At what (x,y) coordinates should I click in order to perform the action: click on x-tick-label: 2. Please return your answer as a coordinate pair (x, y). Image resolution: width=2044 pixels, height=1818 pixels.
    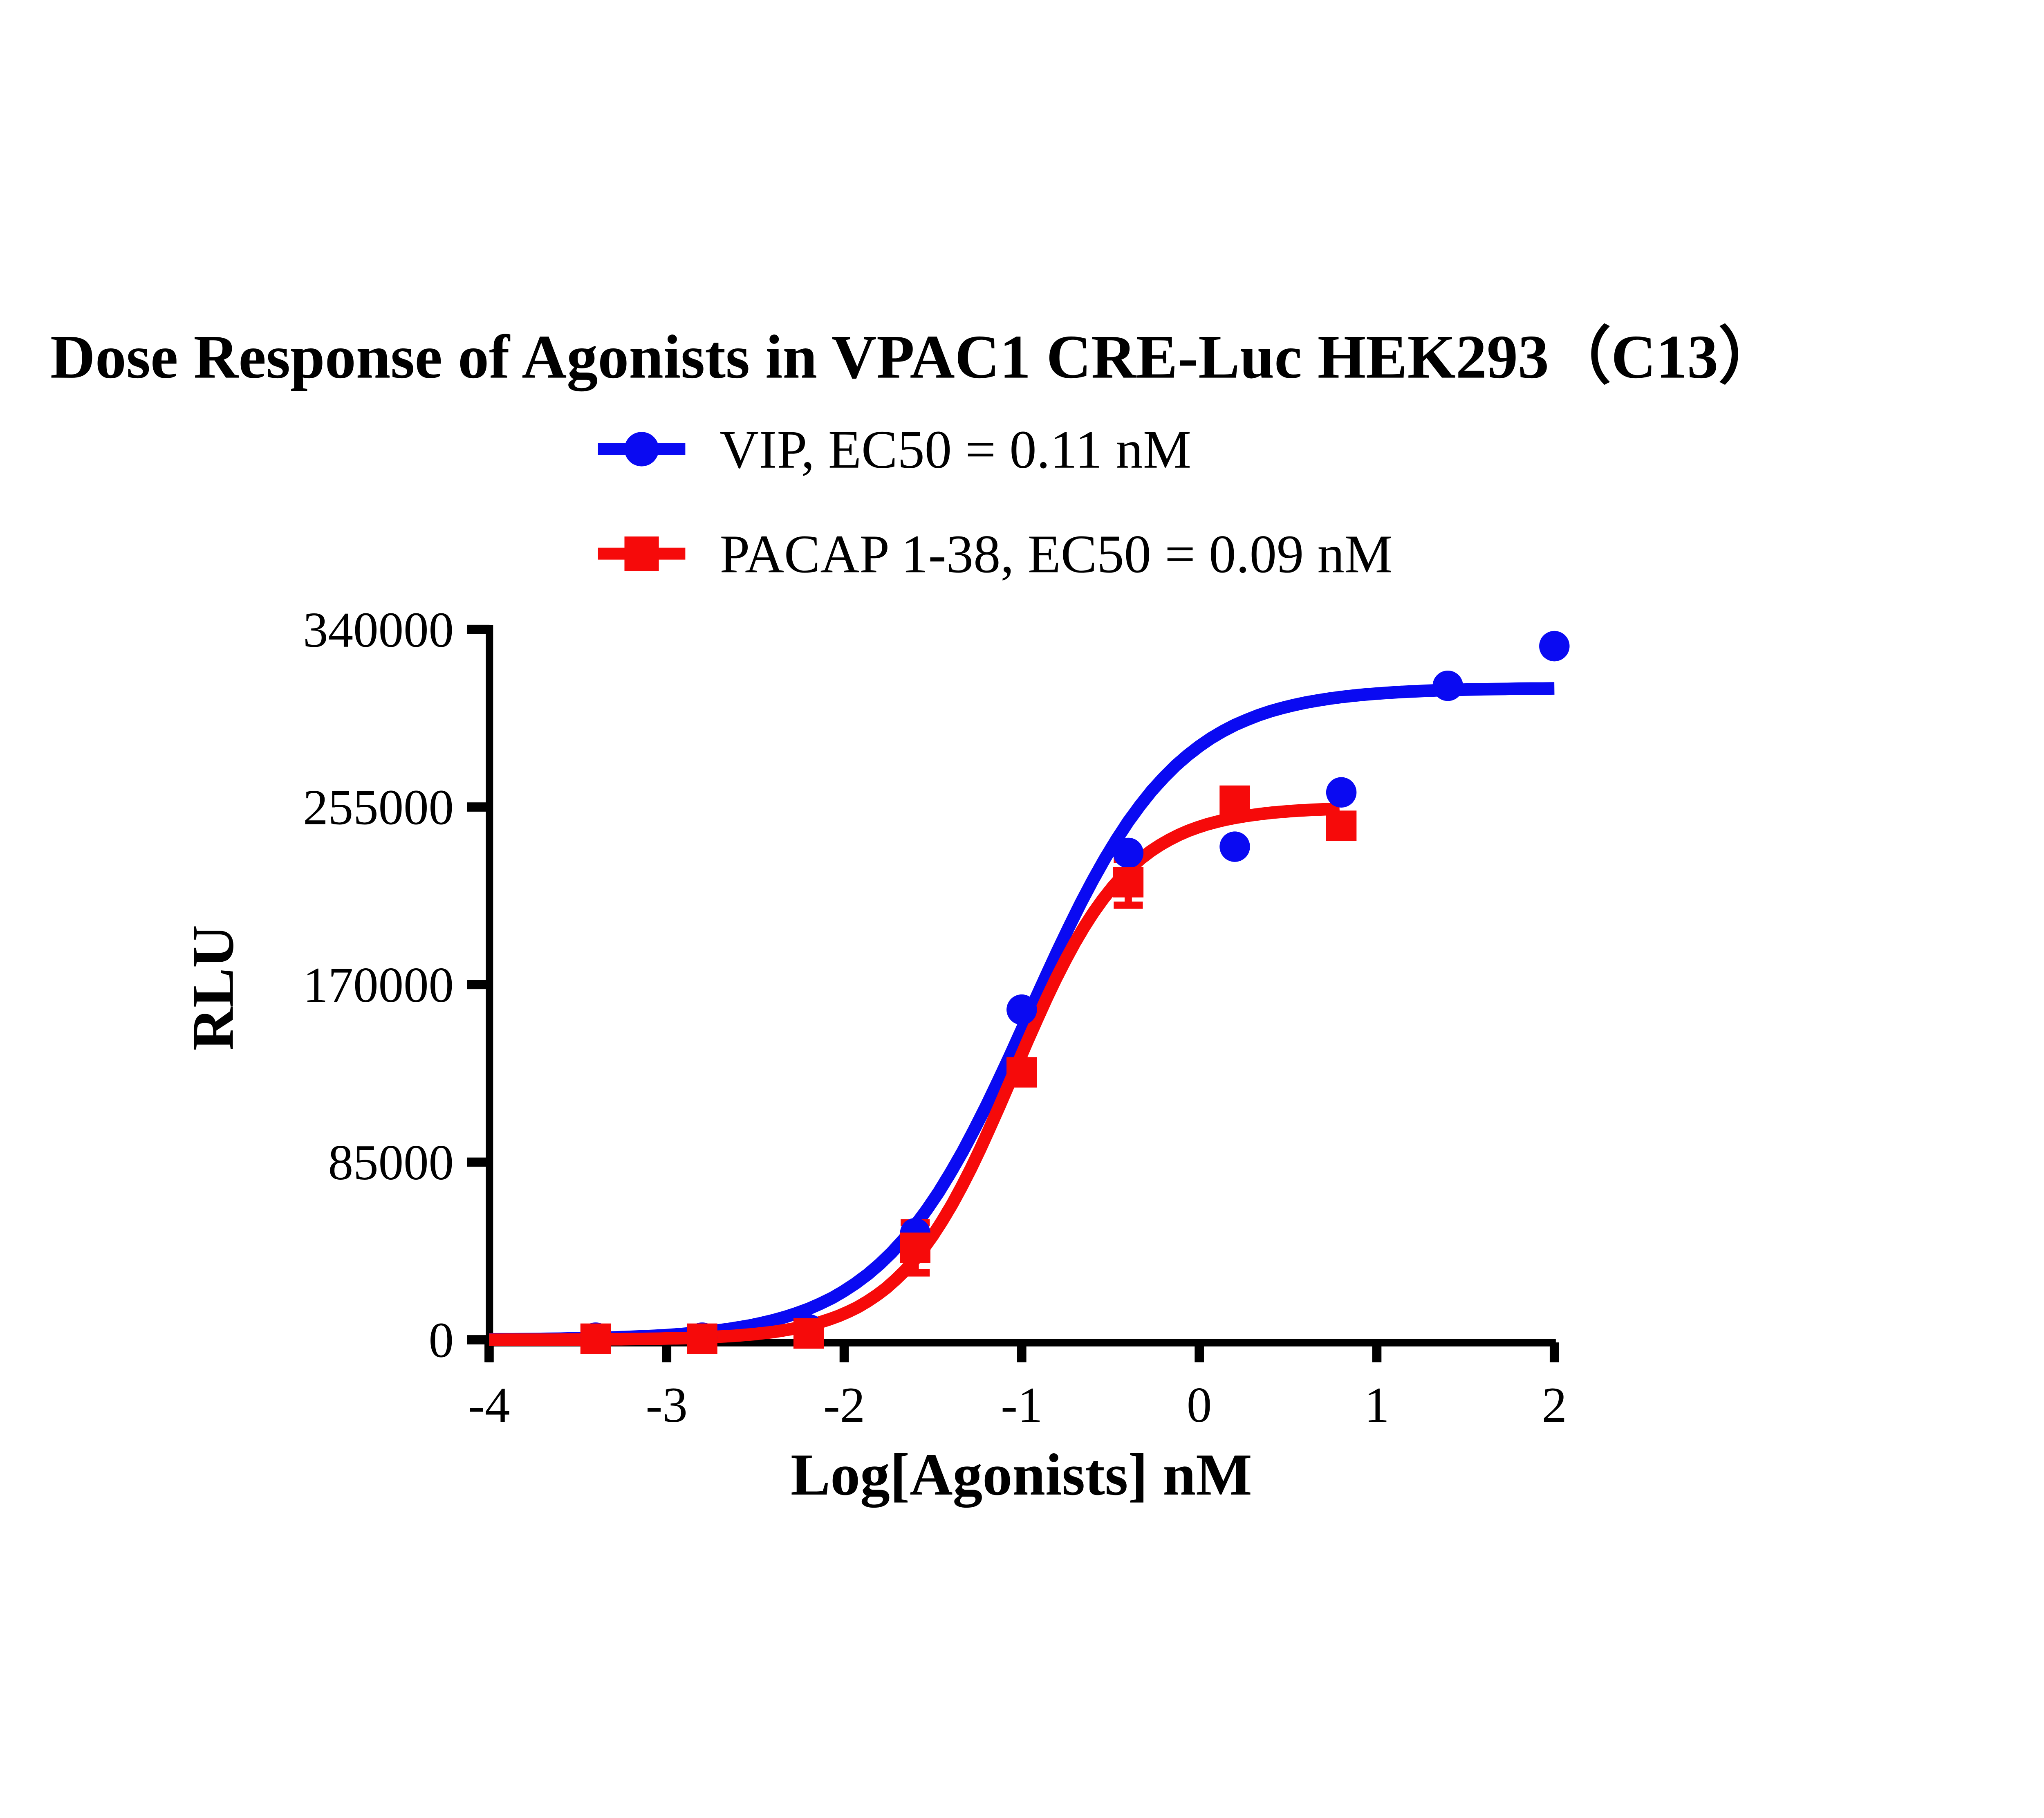
    Looking at the image, I should click on (1555, 1405).